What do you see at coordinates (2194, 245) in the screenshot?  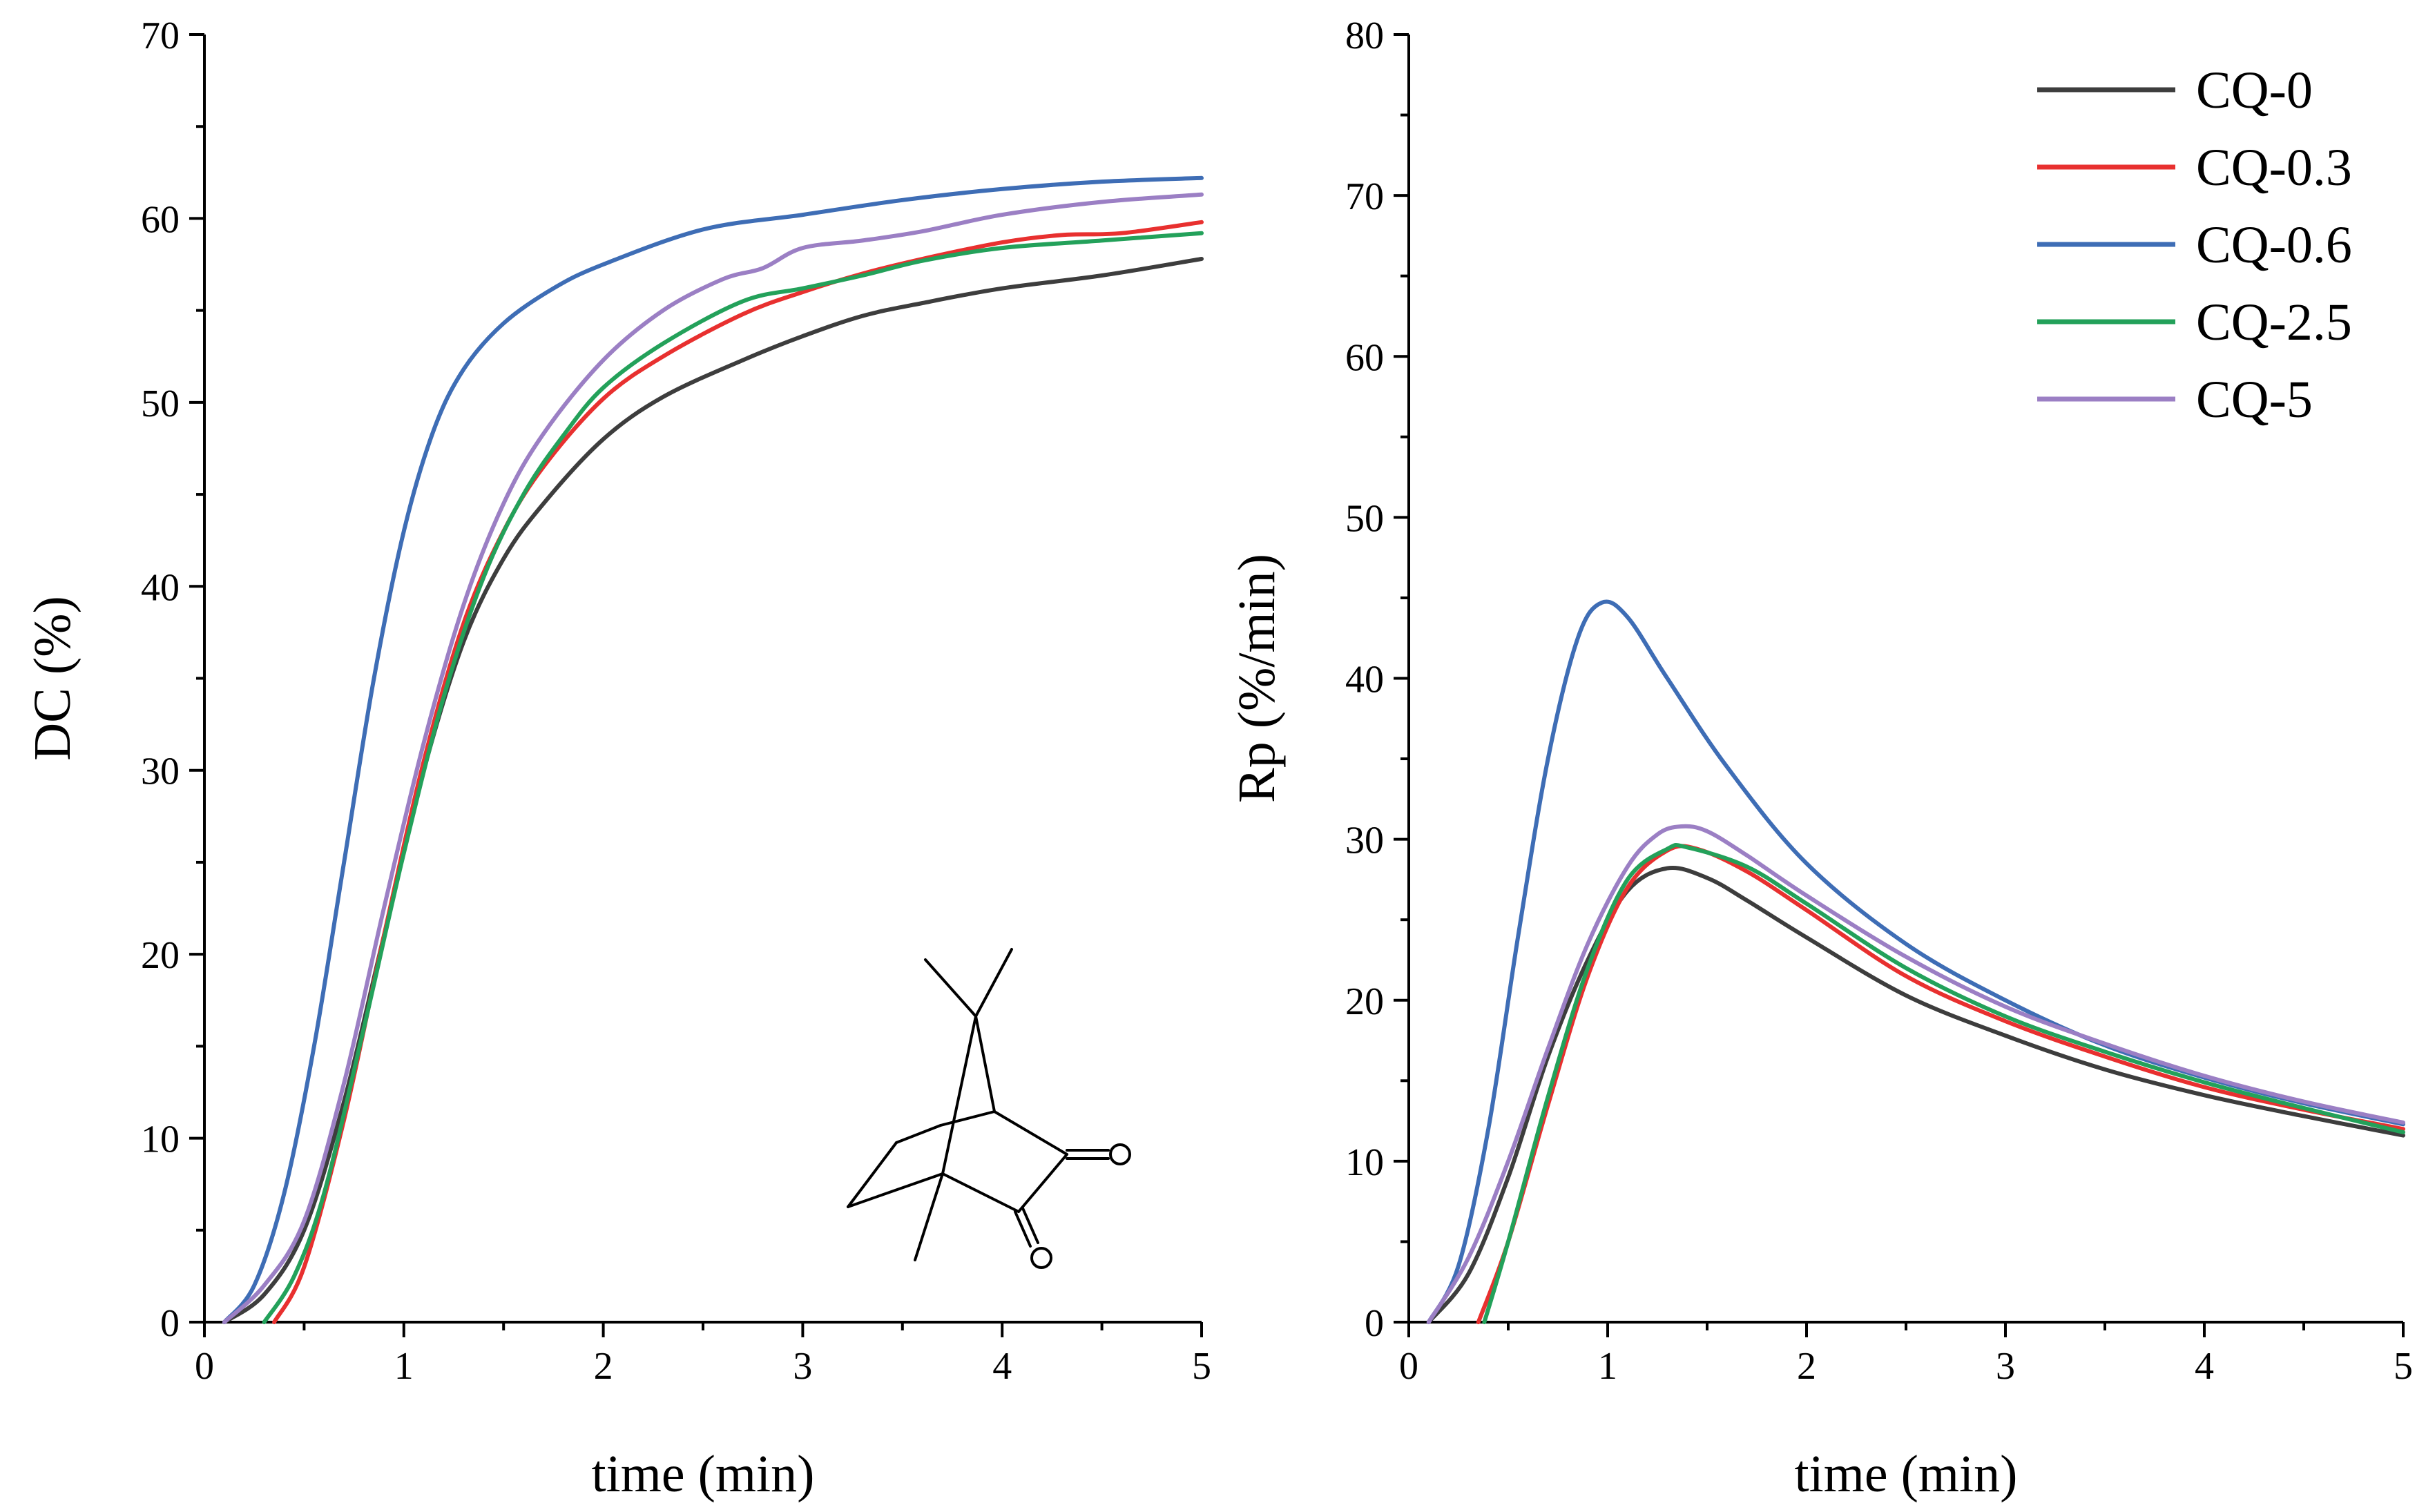 I see `legend: CQ-0 CQ-0.3 CQ-0.6 CQ-2.5 CQ-5` at bounding box center [2194, 245].